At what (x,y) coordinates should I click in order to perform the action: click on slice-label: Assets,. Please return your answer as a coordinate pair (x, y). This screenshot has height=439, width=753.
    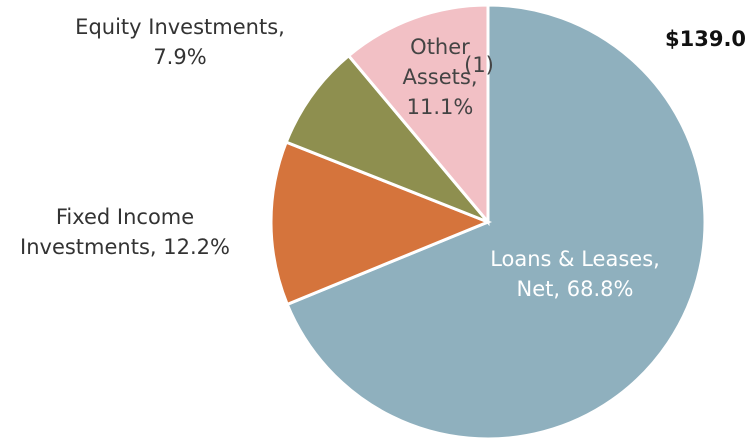
    Looking at the image, I should click on (439, 77).